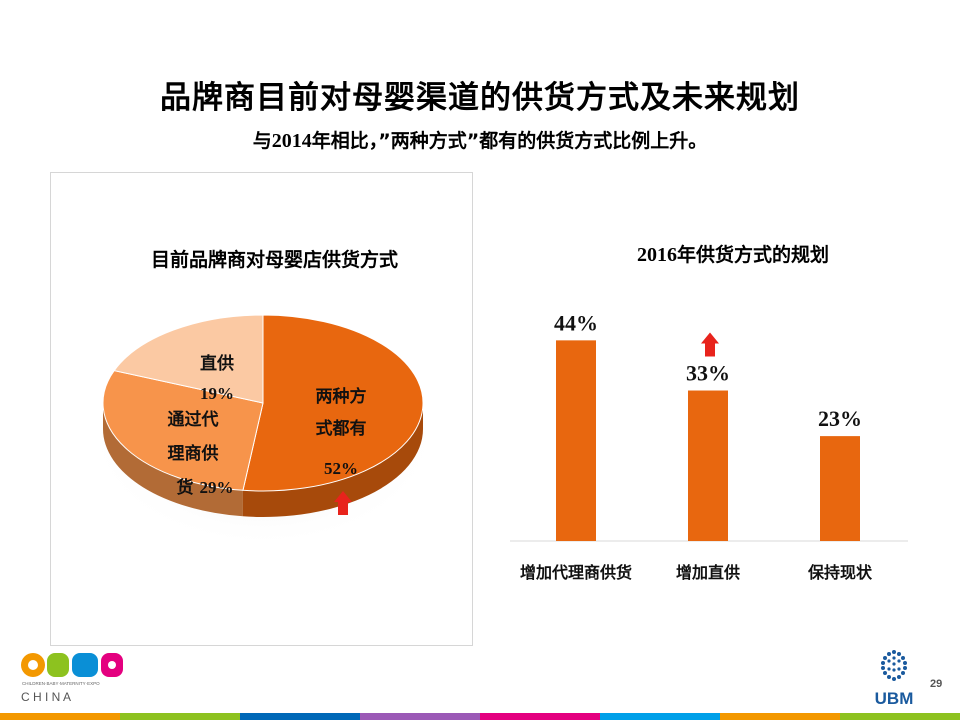  I want to click on page-number: 29, so click(936, 684).